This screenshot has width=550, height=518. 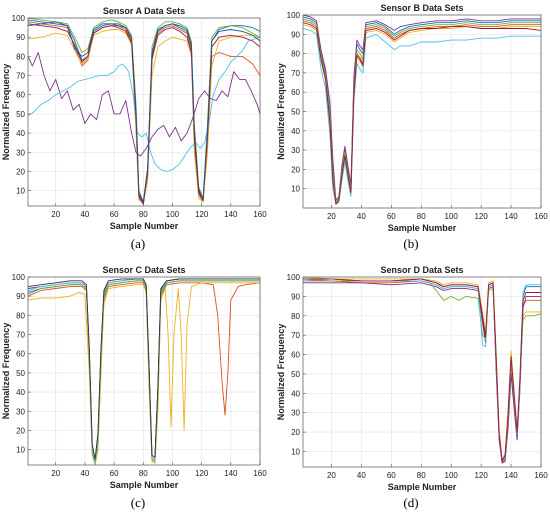 What do you see at coordinates (411, 243) in the screenshot?
I see `caption-b: (b)` at bounding box center [411, 243].